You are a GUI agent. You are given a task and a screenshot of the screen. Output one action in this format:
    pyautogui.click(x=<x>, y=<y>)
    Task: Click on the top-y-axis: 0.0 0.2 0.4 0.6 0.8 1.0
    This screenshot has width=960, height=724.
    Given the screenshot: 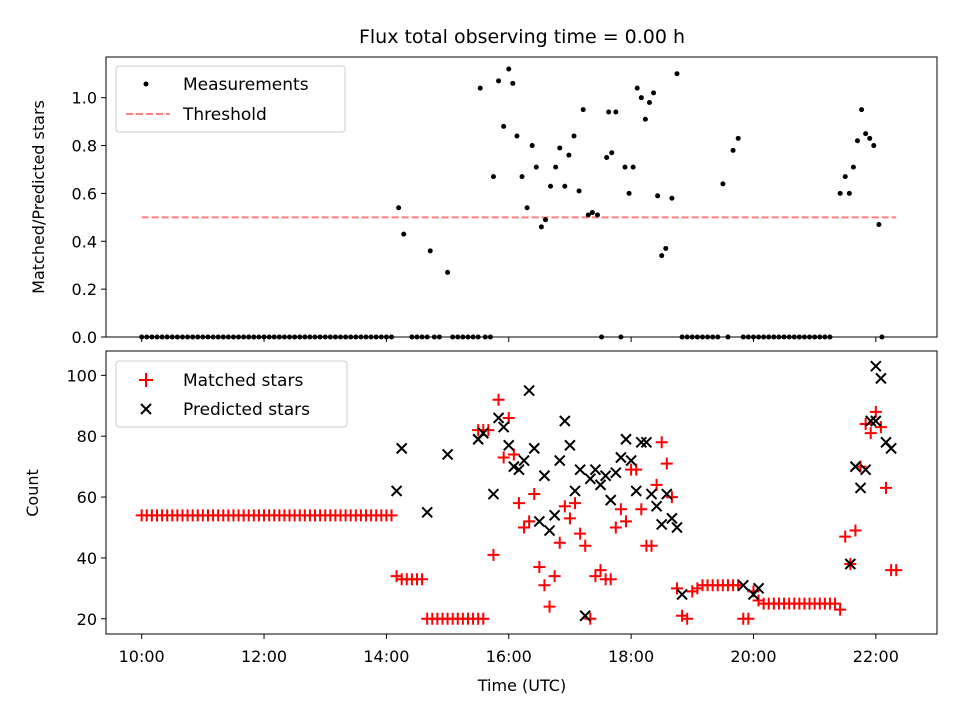 What is the action you would take?
    pyautogui.click(x=89, y=218)
    